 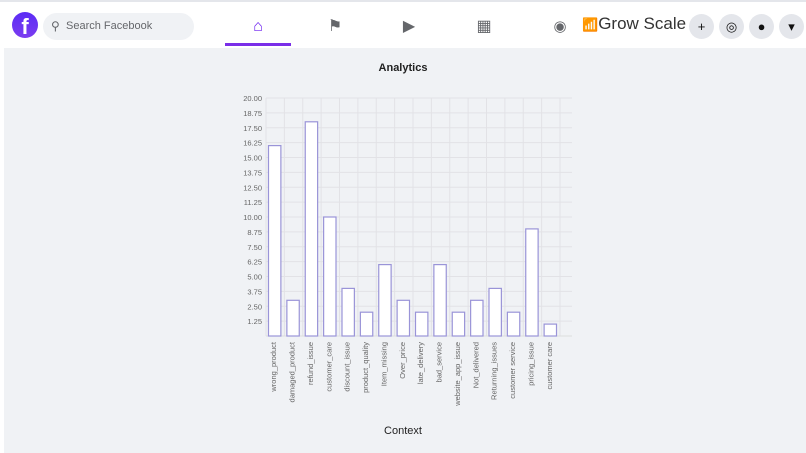 What do you see at coordinates (403, 431) in the screenshot?
I see `x-axis-title: Context` at bounding box center [403, 431].